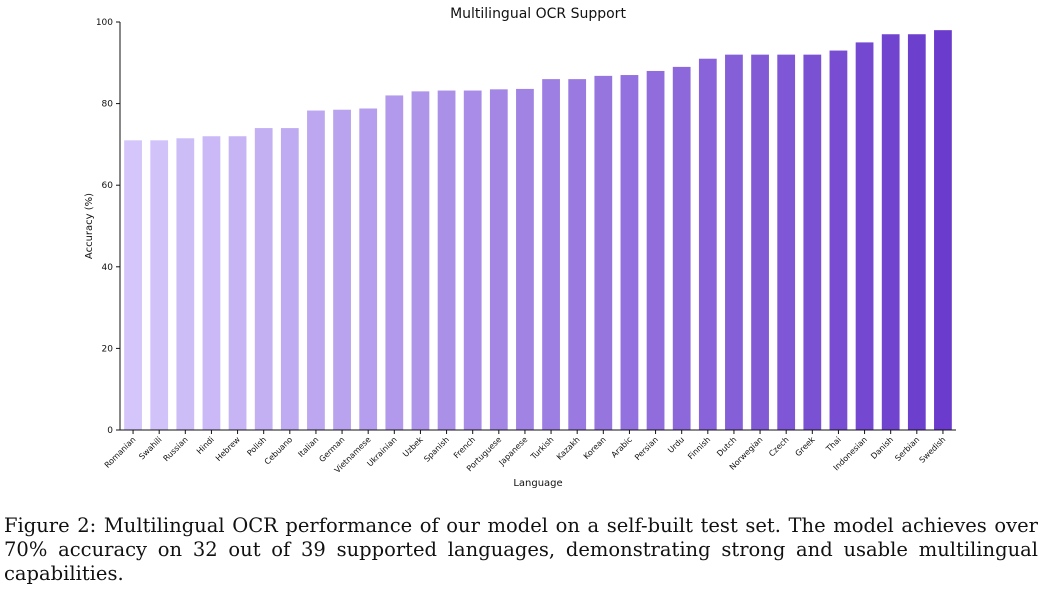 This screenshot has height=592, width=1041. What do you see at coordinates (890, 232) in the screenshot?
I see `bar-danish` at bounding box center [890, 232].